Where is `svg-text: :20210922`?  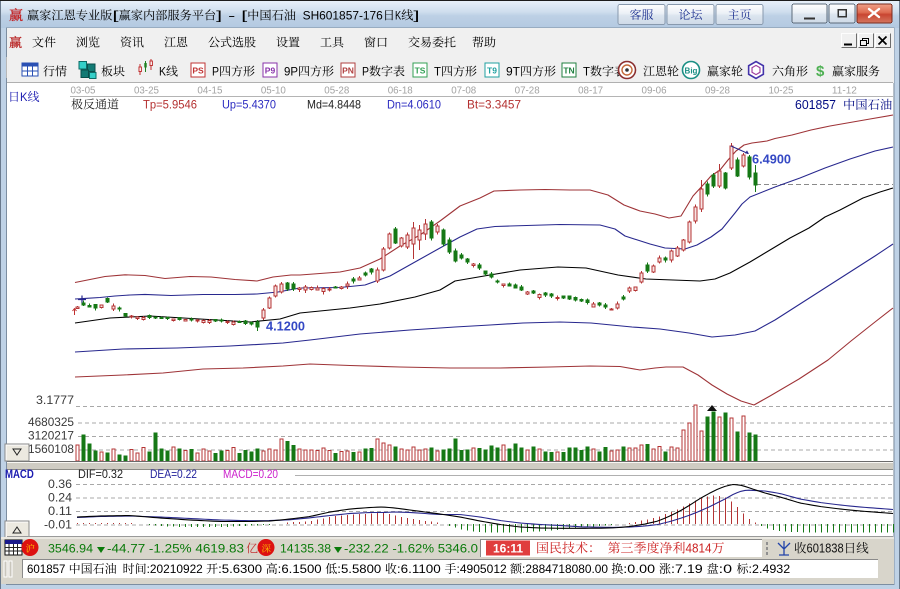
svg-text: :20210922 is located at coordinates (177, 569).